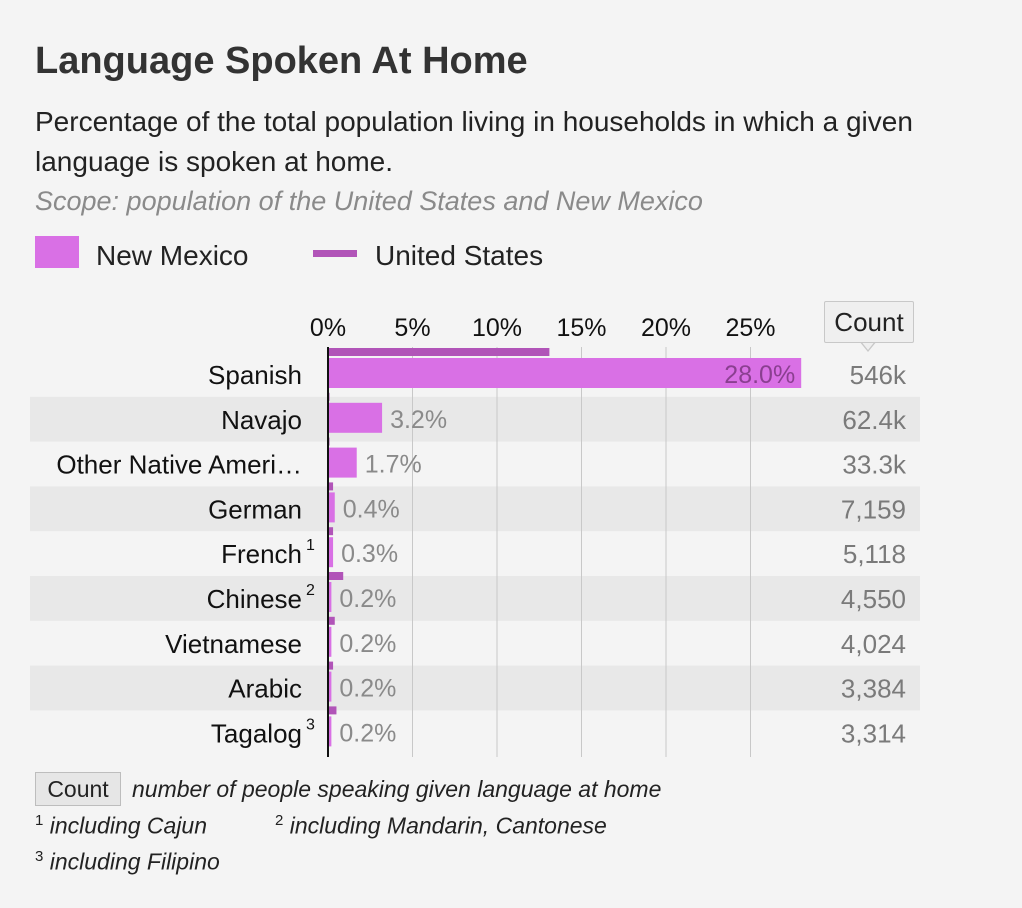  What do you see at coordinates (874, 420) in the screenshot?
I see `count-value: 62.4k` at bounding box center [874, 420].